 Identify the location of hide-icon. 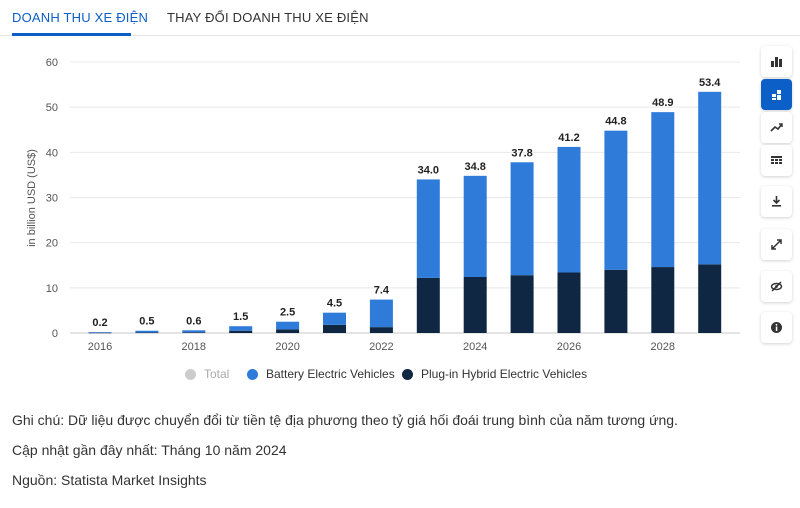
(776, 286).